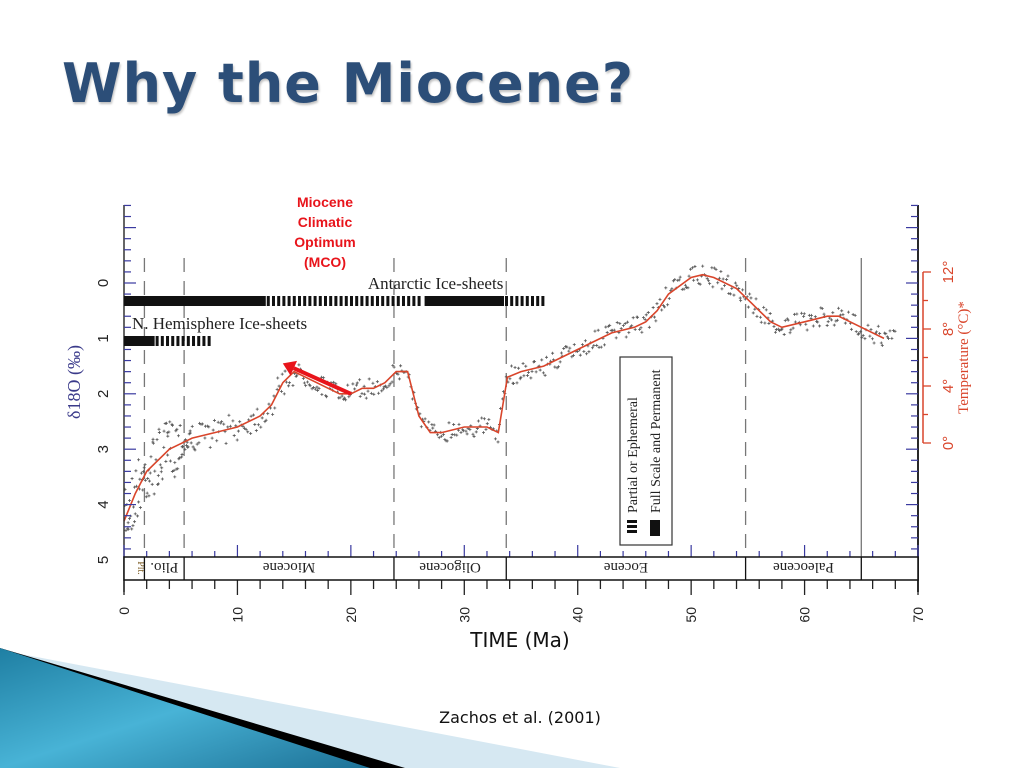  What do you see at coordinates (351, 615) in the screenshot?
I see `x-tick-label: 20` at bounding box center [351, 615].